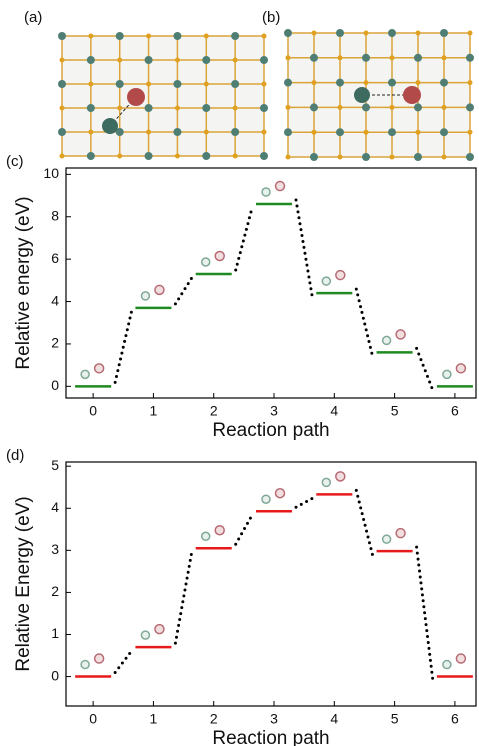 This screenshot has height=746, width=479. What do you see at coordinates (15, 455) in the screenshot?
I see `panel-label: (d)` at bounding box center [15, 455].